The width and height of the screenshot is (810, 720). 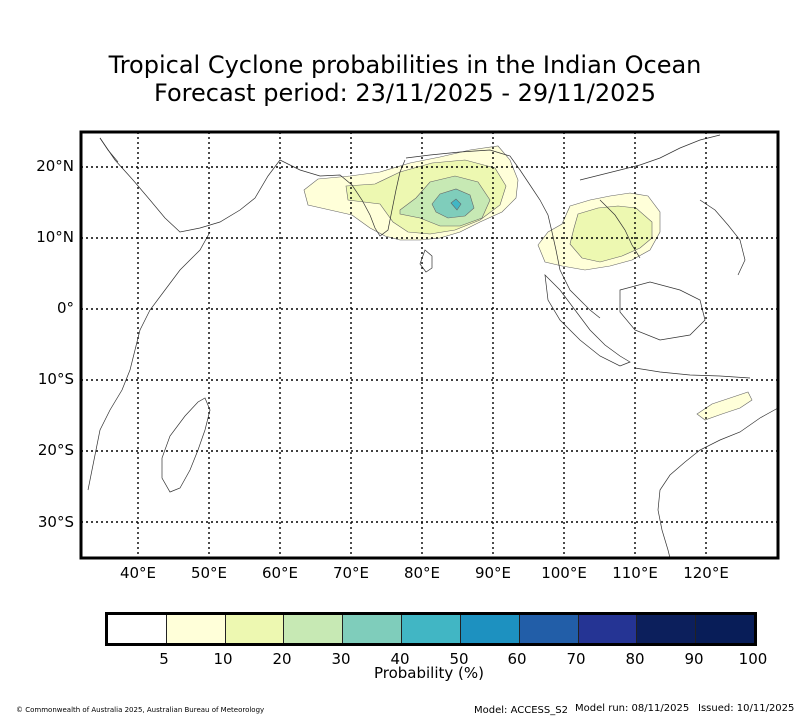 What do you see at coordinates (209, 573) in the screenshot?
I see `lon-label-50e: 50°E` at bounding box center [209, 573].